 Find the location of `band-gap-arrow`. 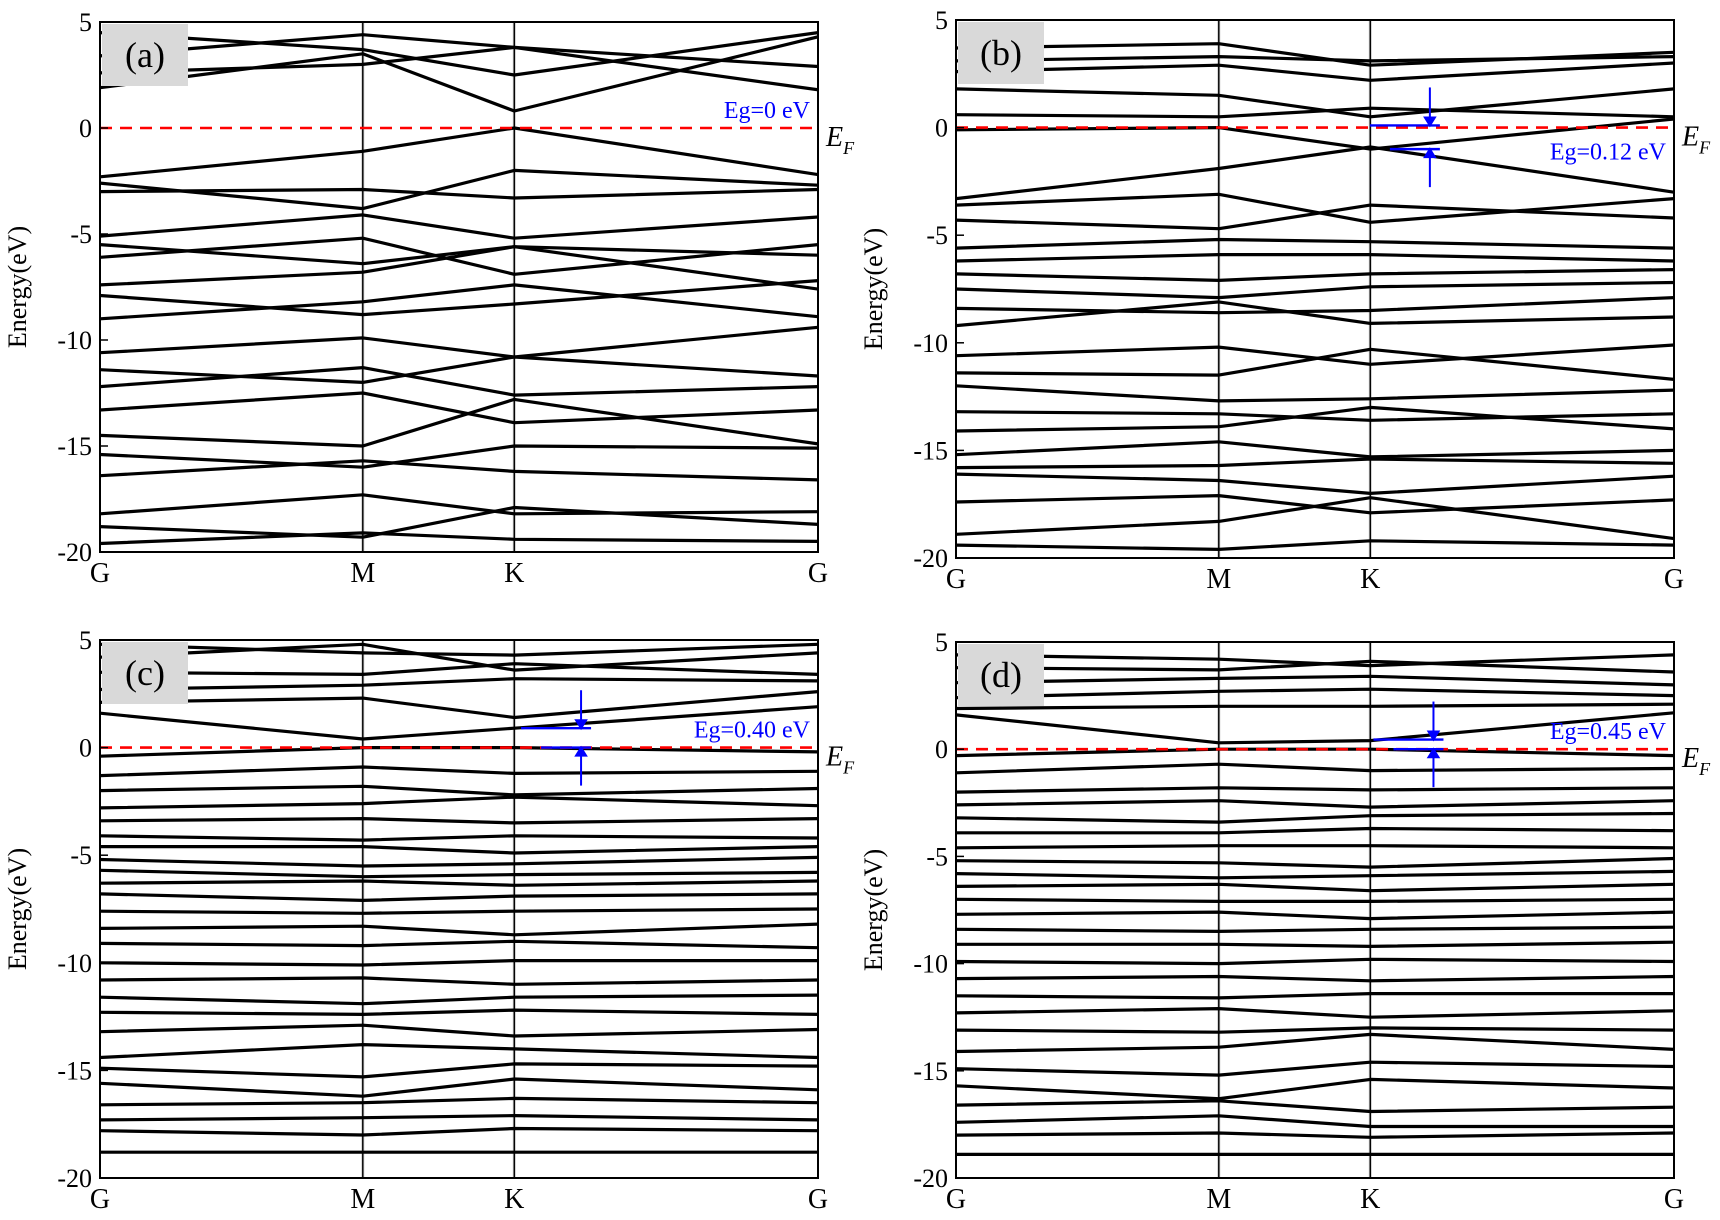

band-gap-arrow is located at coordinates (1404, 137).